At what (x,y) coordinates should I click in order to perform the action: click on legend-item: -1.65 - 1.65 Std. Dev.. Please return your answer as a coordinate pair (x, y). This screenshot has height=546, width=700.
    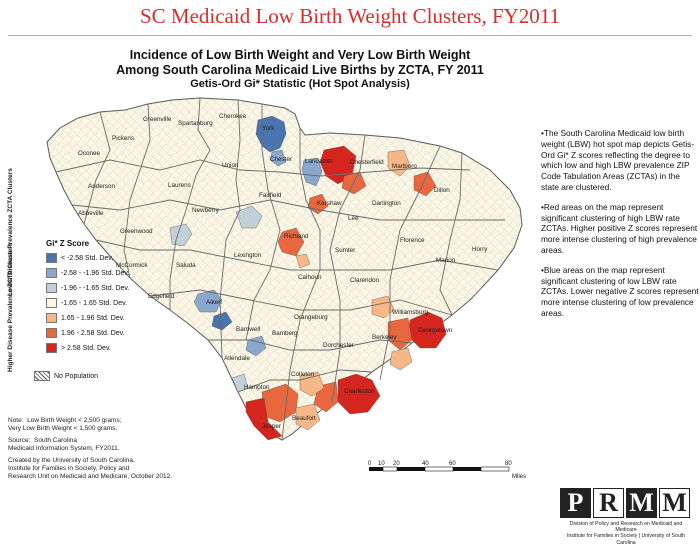
    Looking at the image, I should click on (86, 303).